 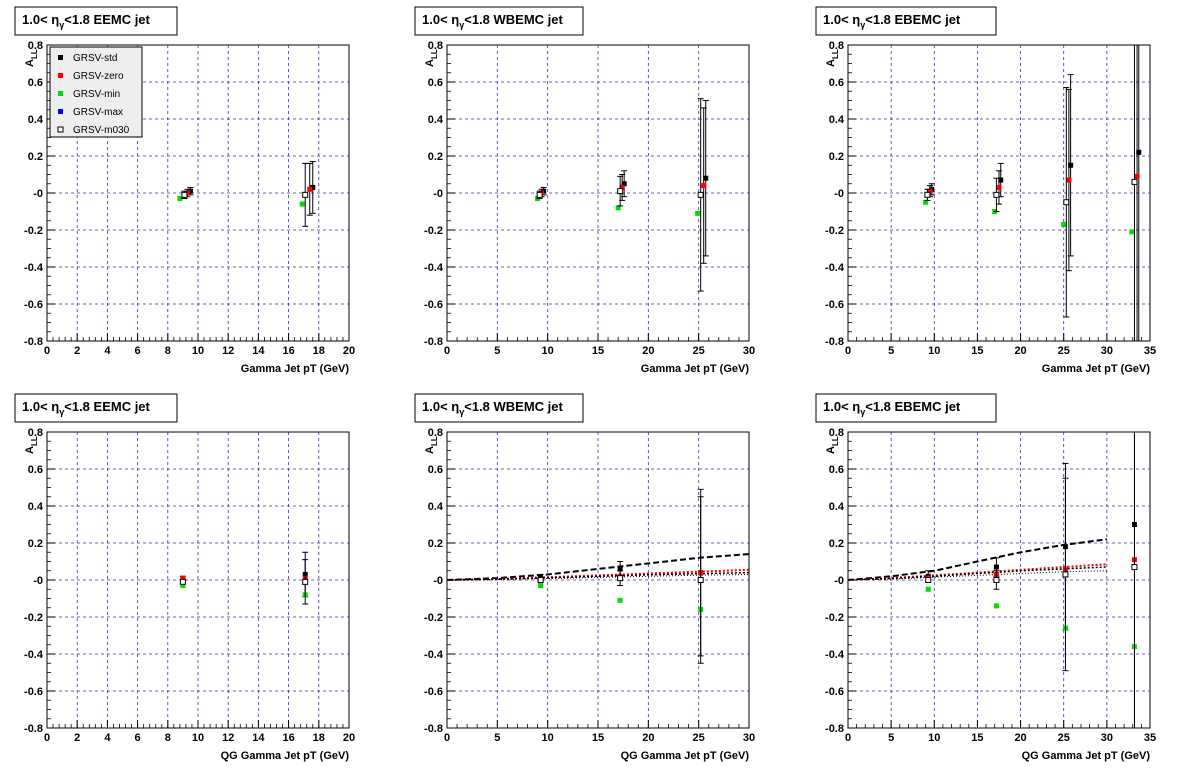 What do you see at coordinates (455, 19) in the screenshot?
I see `chart-title-eta: η` at bounding box center [455, 19].